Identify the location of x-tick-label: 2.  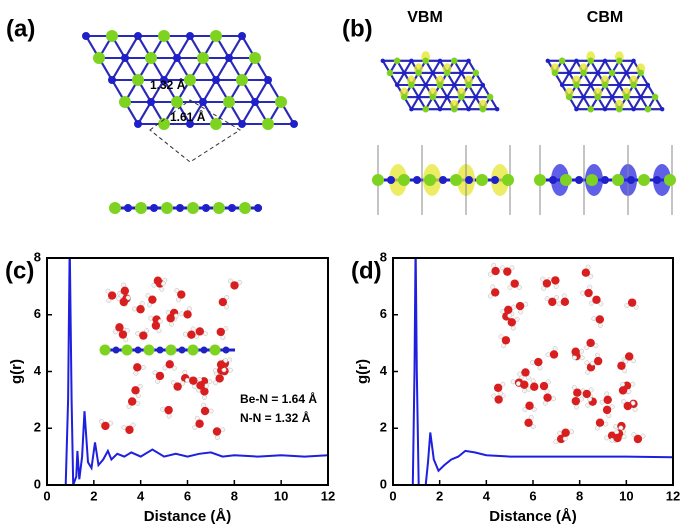
(93, 495).